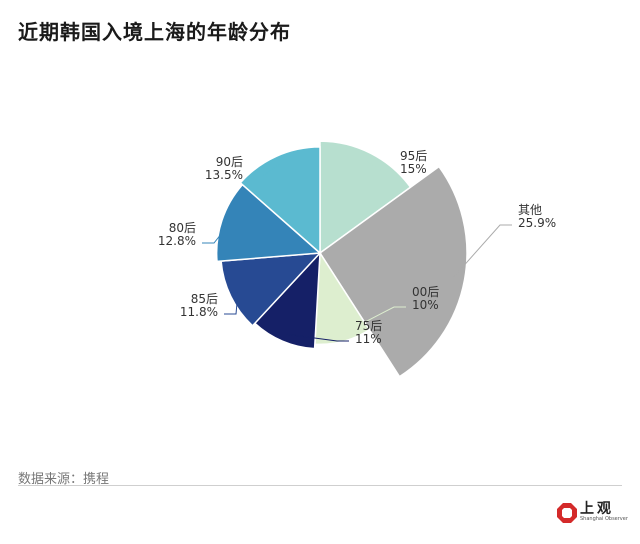  Describe the element at coordinates (182, 228) in the screenshot. I see `slice-category-label-5: 80后` at that location.